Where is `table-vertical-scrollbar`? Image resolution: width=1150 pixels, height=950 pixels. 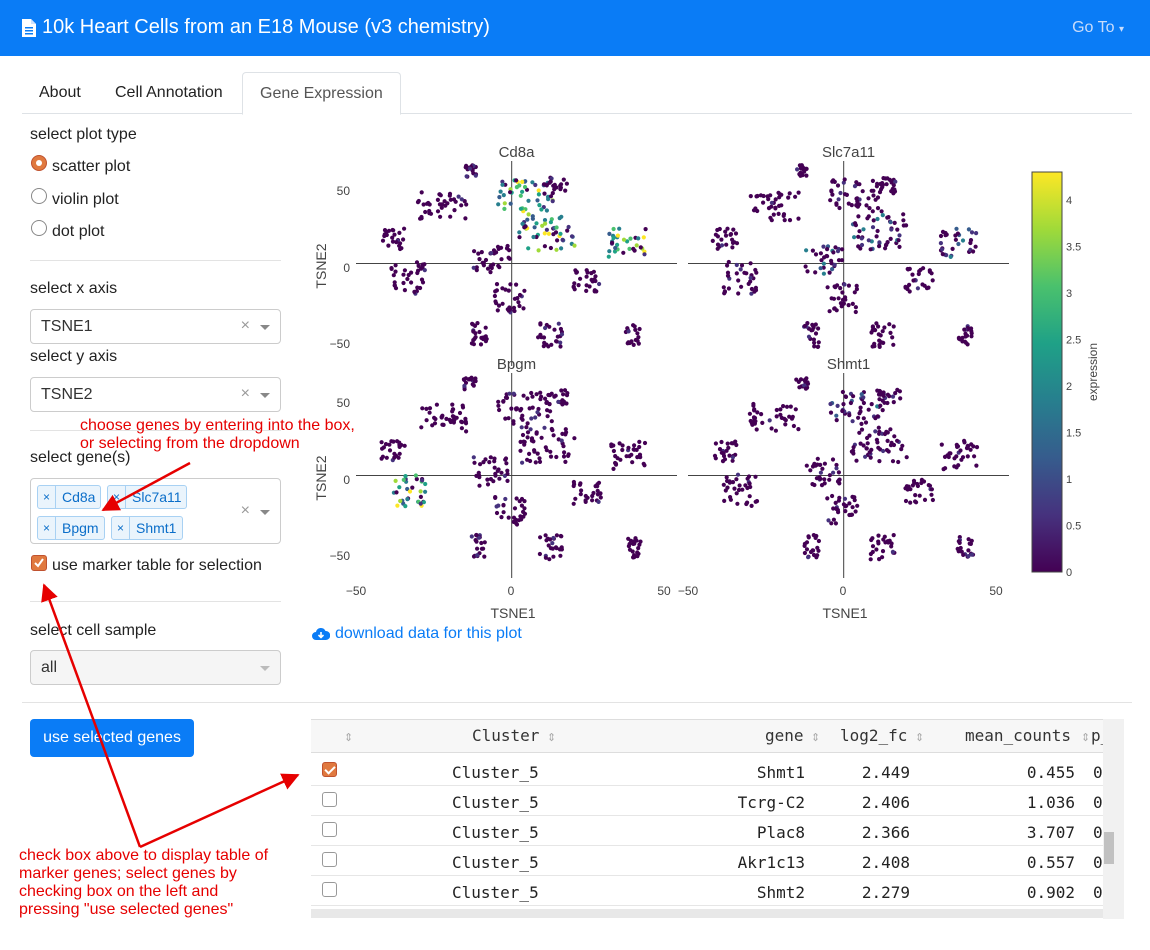
table-vertical-scrollbar is located at coordinates (1113, 819).